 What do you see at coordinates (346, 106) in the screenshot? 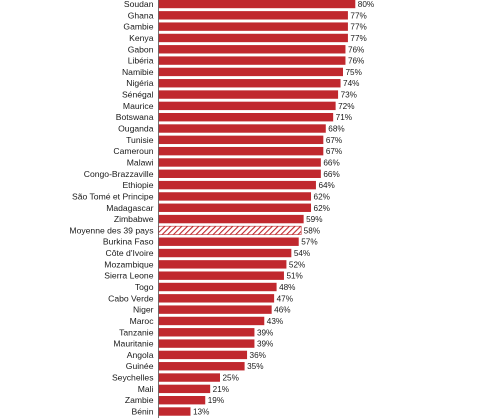
I see `value-label-maurice: 72%` at bounding box center [346, 106].